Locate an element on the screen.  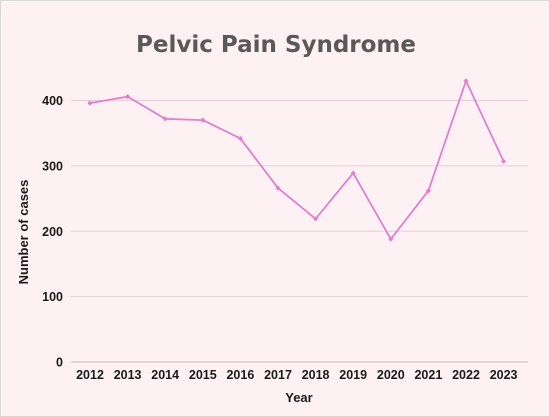
x-axis-label: Year is located at coordinates (298, 397).